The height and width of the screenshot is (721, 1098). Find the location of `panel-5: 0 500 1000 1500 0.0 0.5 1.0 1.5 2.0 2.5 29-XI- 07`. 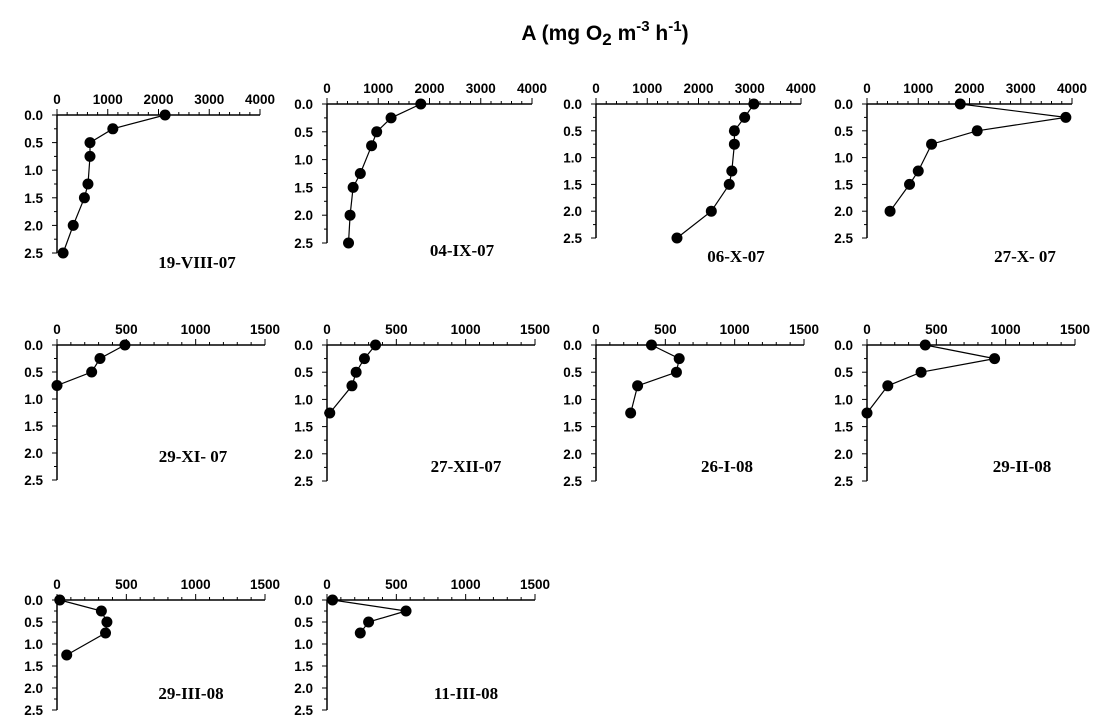

panel-5: 0 500 1000 1500 0.0 0.5 1.0 1.5 2.0 2.5 29-XI- 07 is located at coordinates (152, 405).